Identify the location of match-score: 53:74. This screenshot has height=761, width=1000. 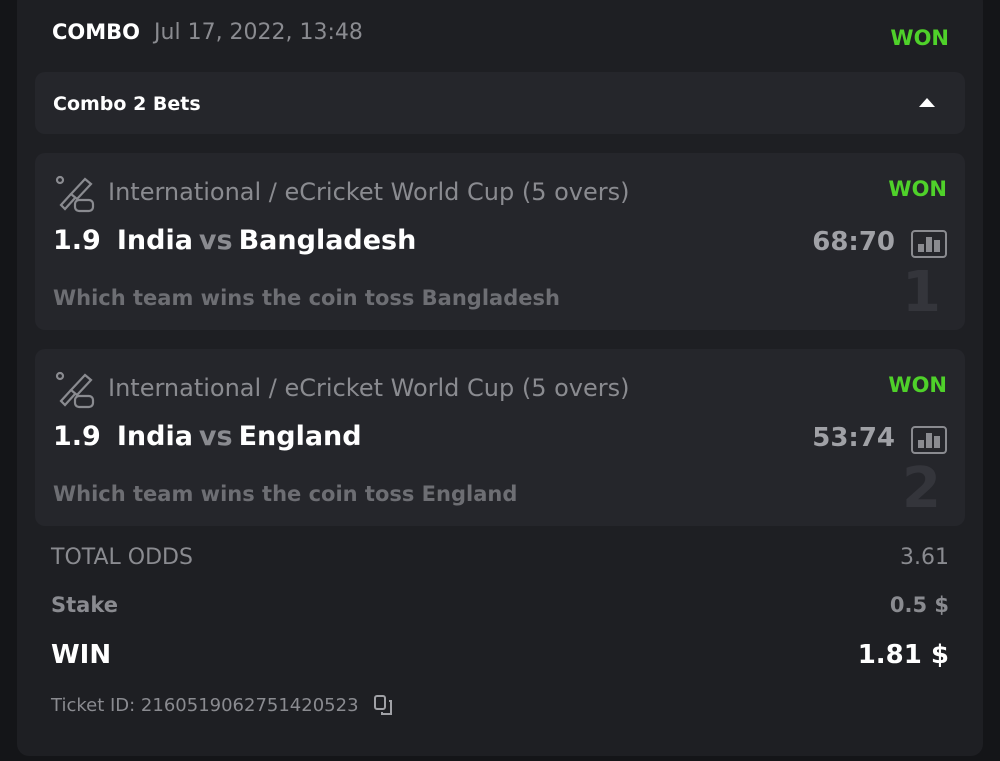
(853, 438).